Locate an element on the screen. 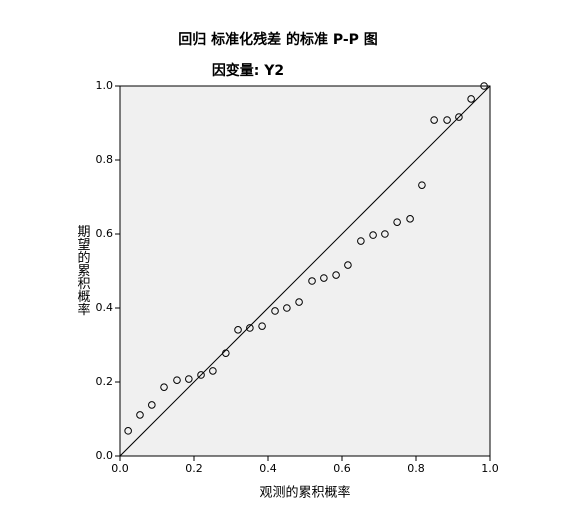 The image size is (572, 528). y-tick-label: 0.4 is located at coordinates (105, 307).